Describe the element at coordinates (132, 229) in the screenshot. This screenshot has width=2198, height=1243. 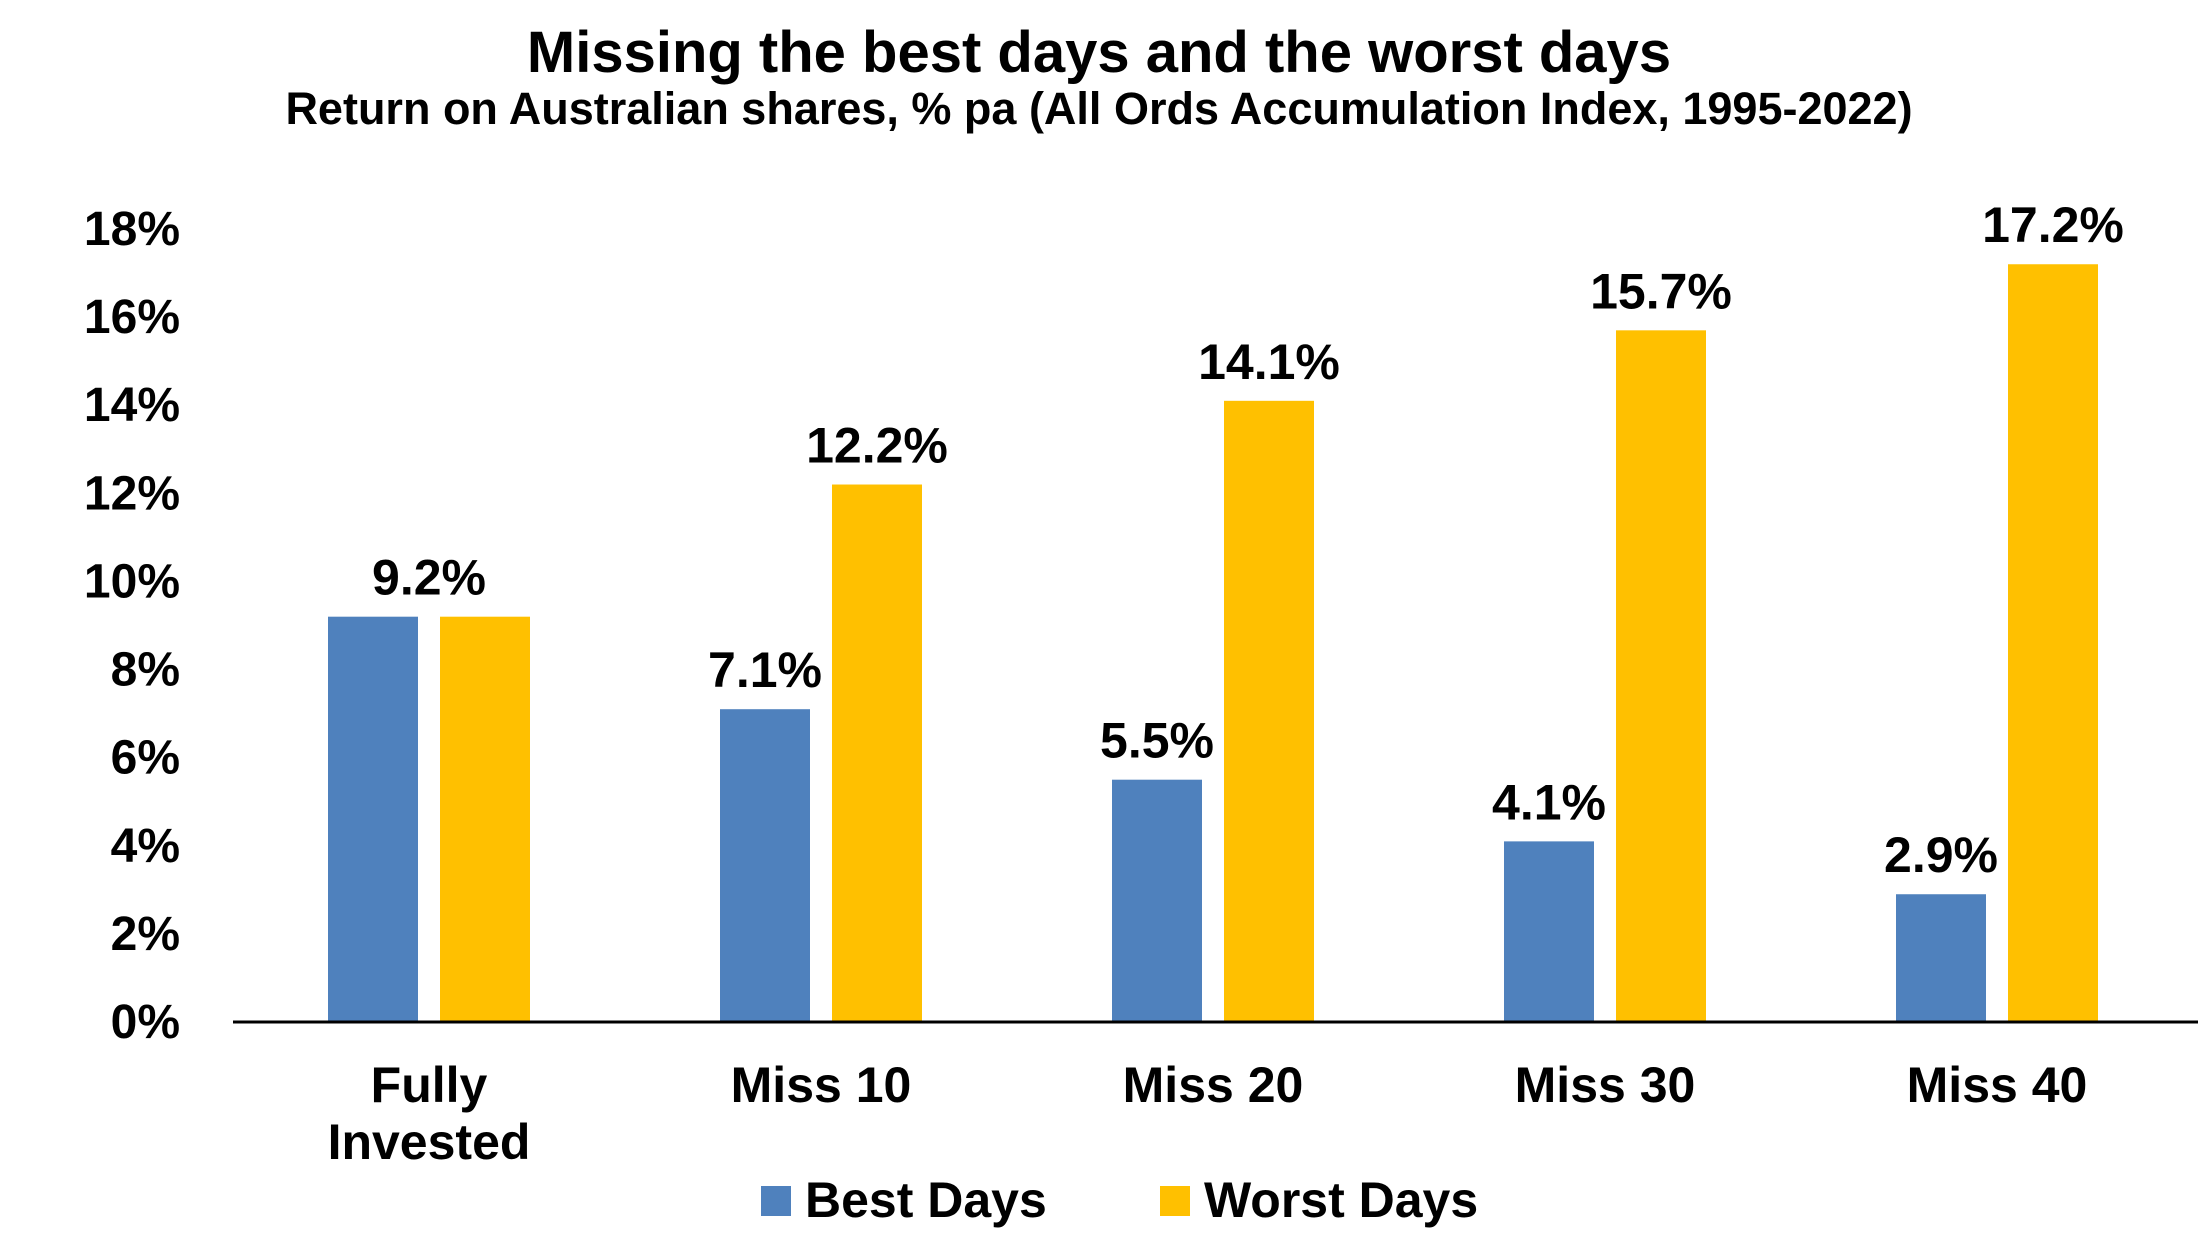
I see `y-tick-label: 18%` at that location.